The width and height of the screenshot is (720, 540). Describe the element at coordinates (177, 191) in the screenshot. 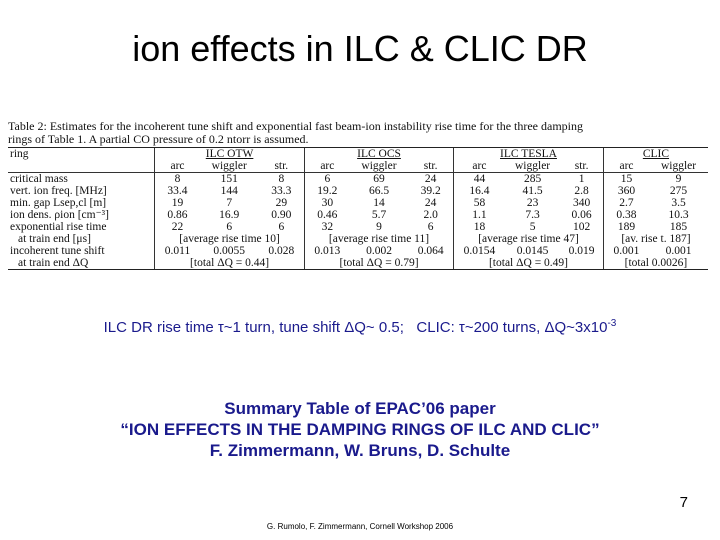

I see `table-cell: 33.4` at that location.